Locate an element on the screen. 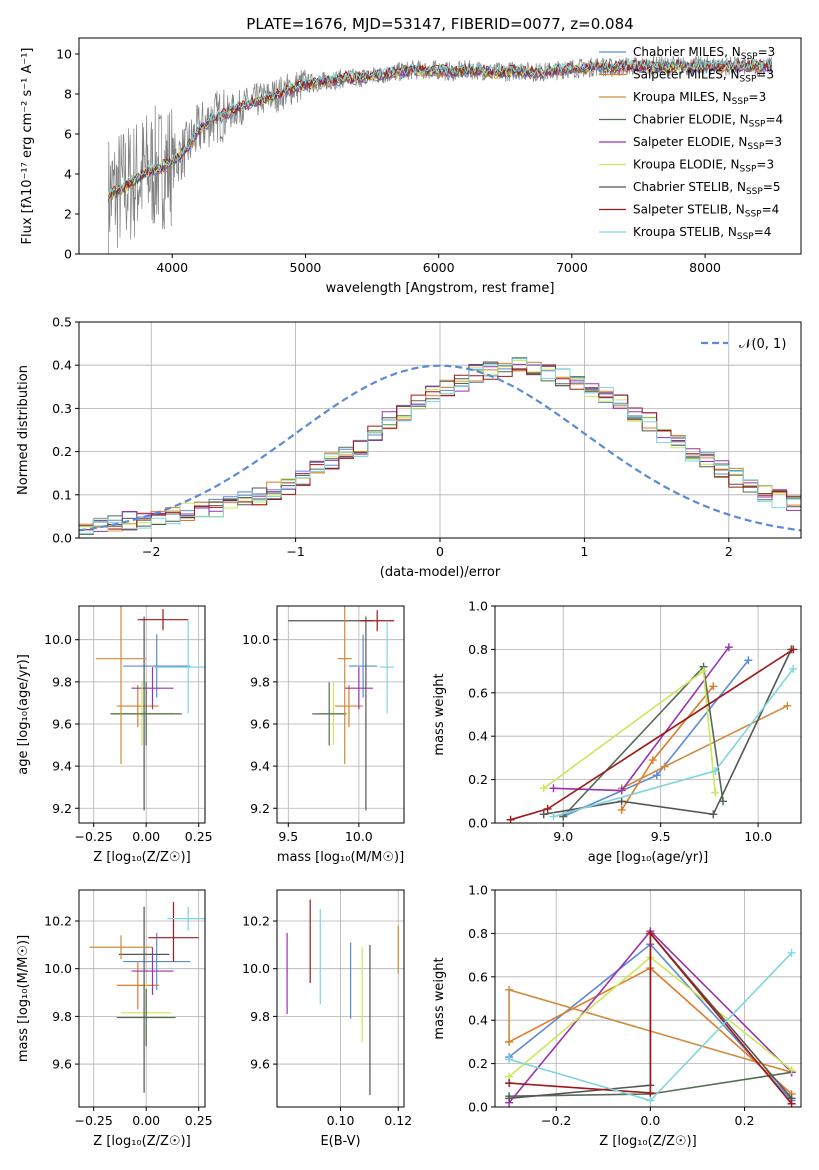  model-spectrum-line is located at coordinates (440, 128).